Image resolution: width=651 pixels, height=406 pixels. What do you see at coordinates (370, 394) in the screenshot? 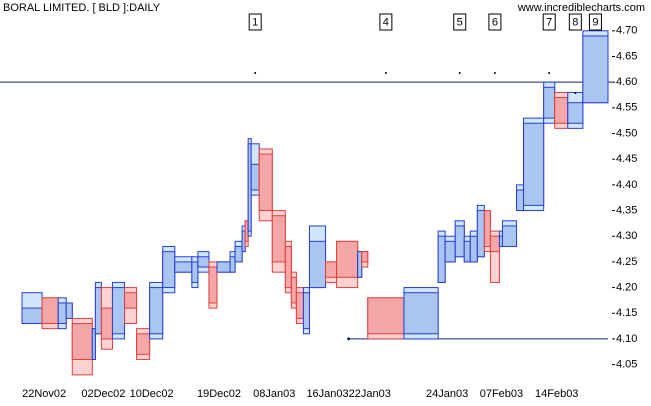
I see `x-tick-label: 22Jan03` at bounding box center [370, 394].